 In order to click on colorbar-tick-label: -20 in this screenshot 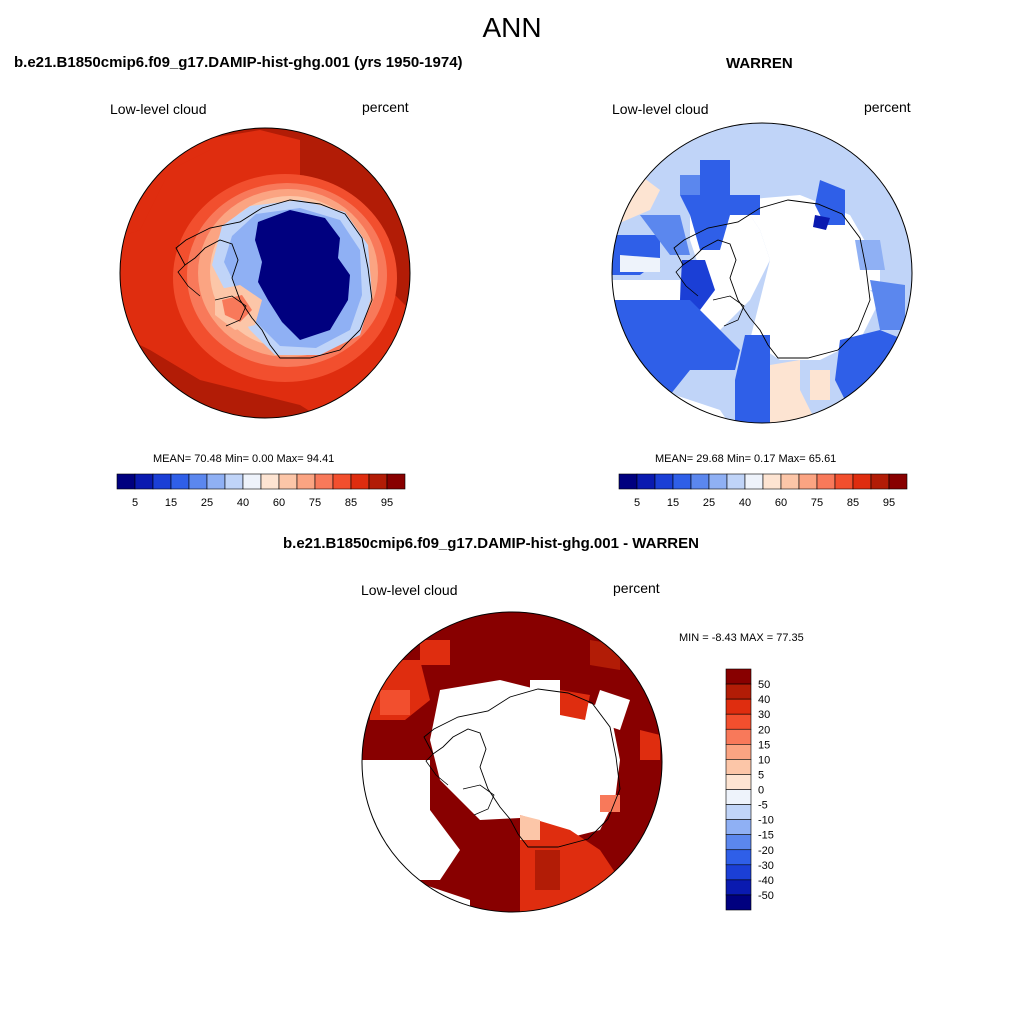, I will do `click(766, 851)`.